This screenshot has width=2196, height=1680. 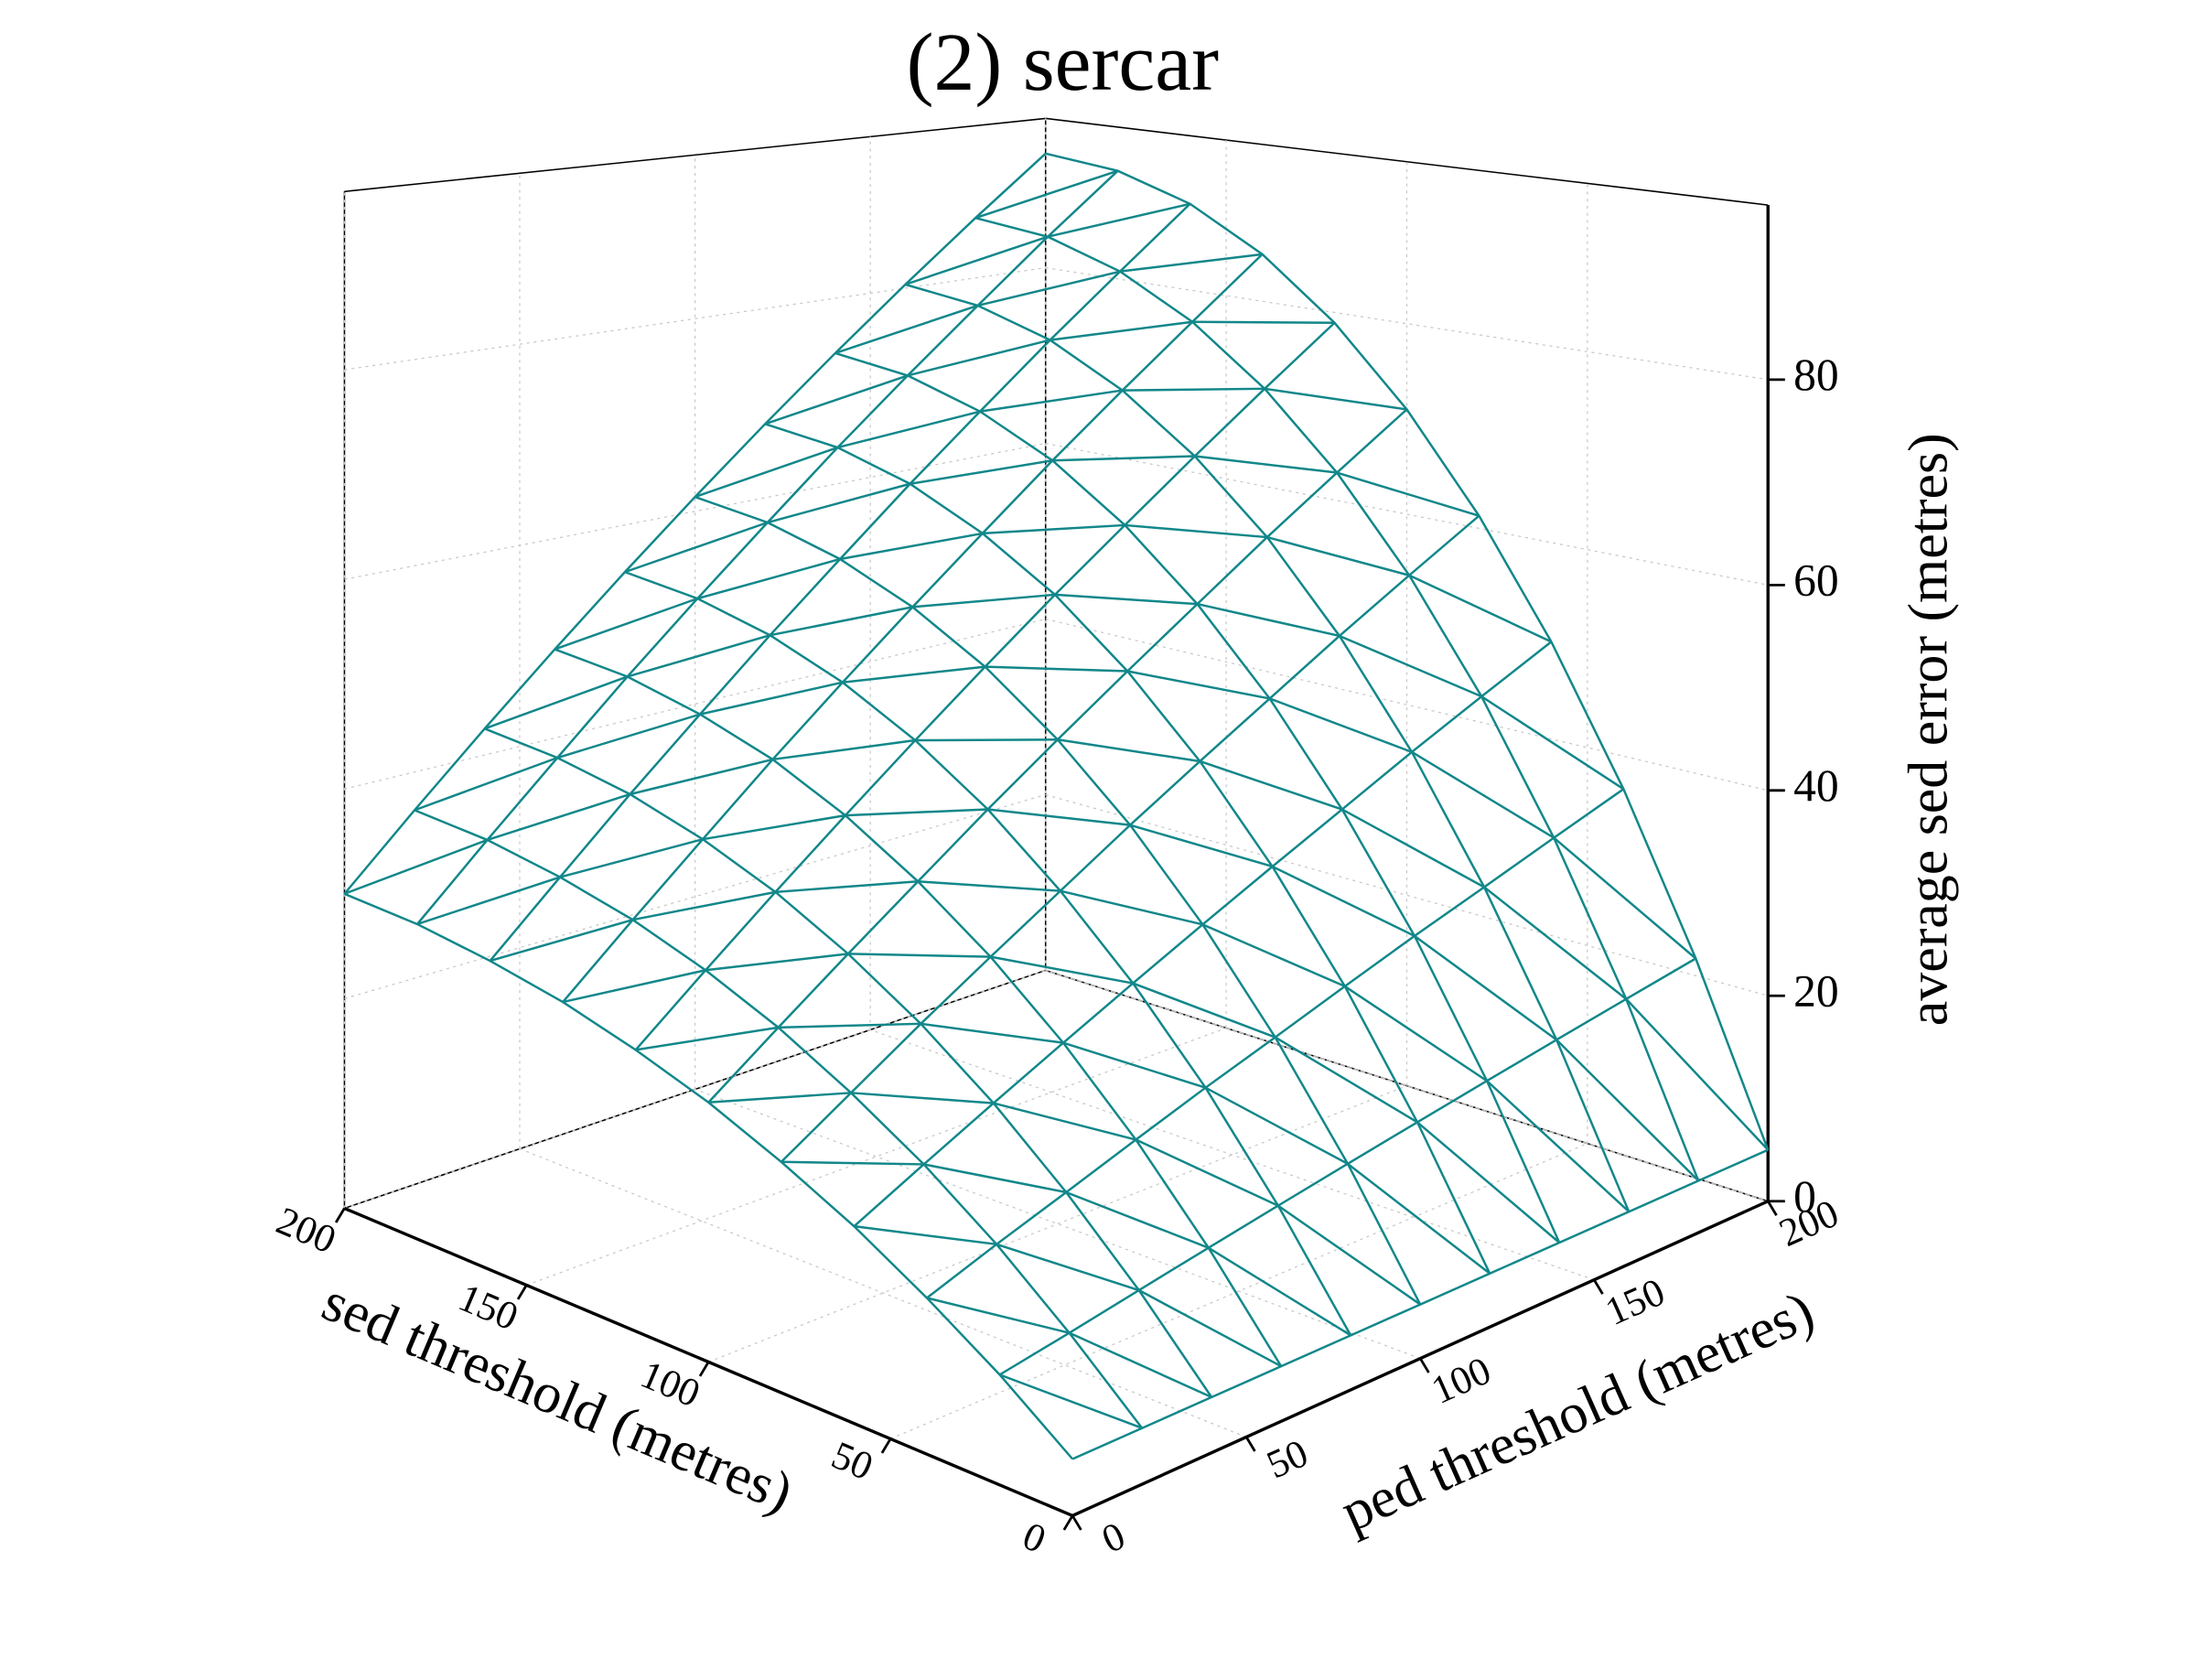 What do you see at coordinates (1035, 1537) in the screenshot?
I see `x-tick-label: 0` at bounding box center [1035, 1537].